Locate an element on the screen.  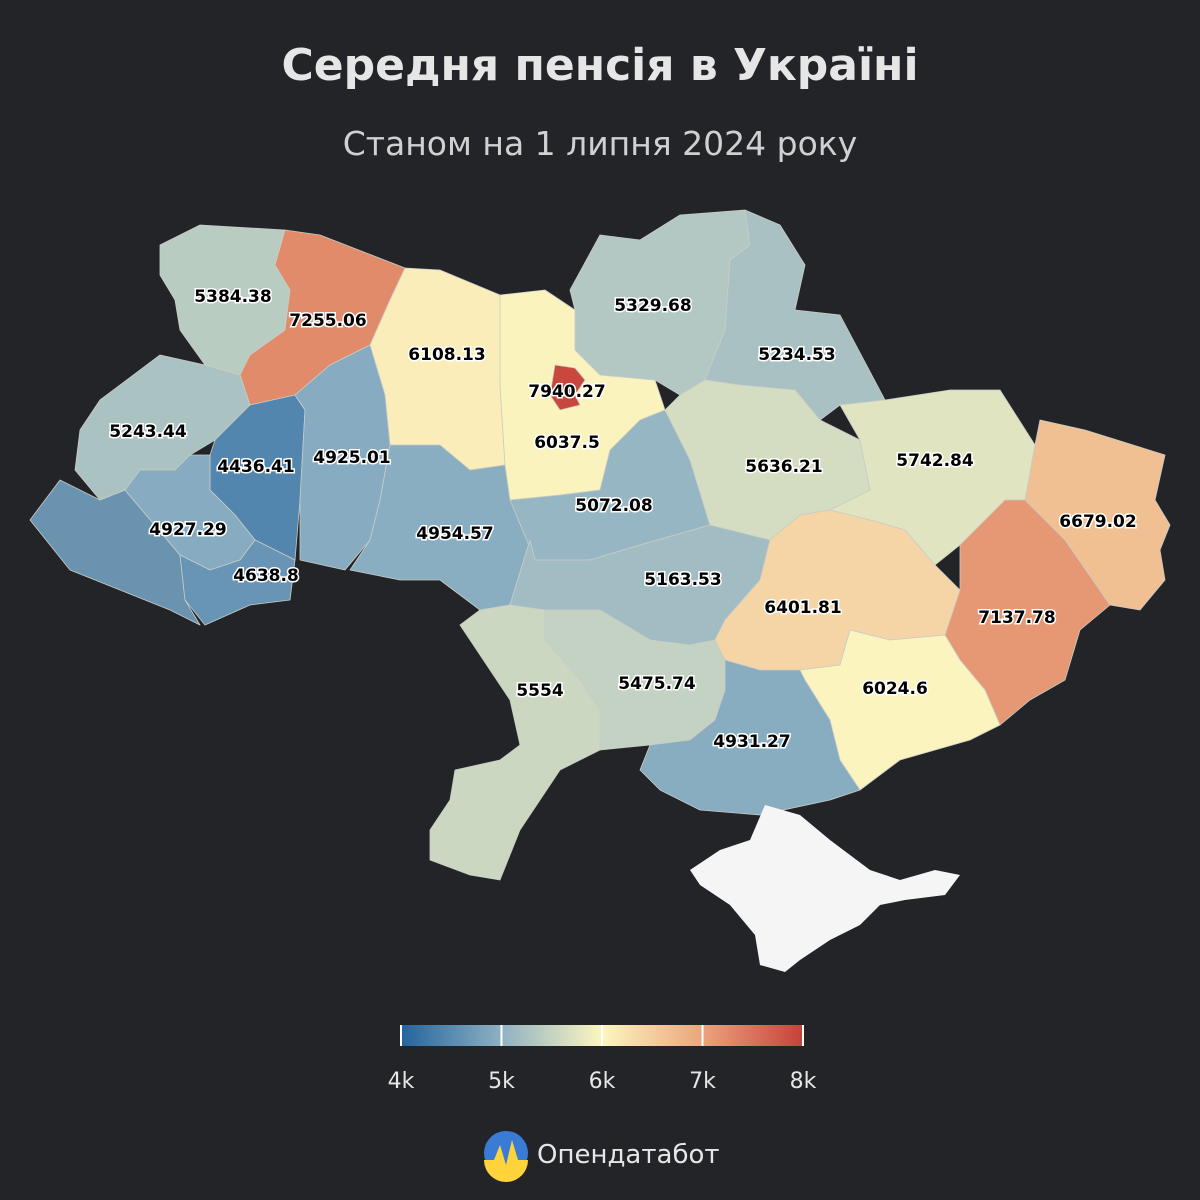
brand-icon-wave is located at coordinates (506, 1161).